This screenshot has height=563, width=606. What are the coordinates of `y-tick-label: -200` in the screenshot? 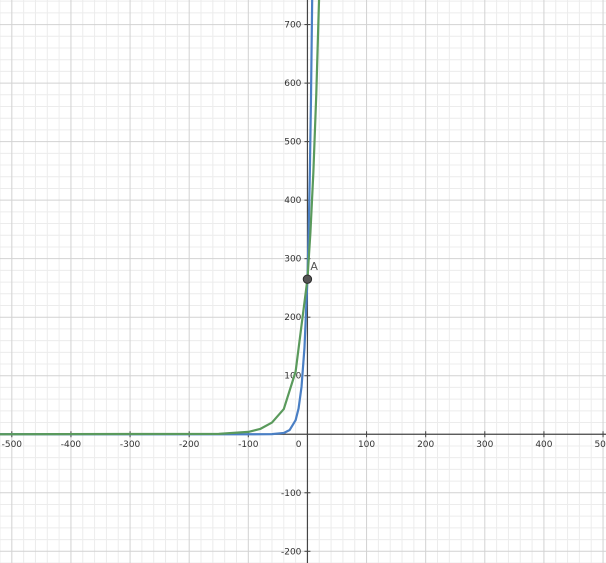 It's located at (291, 552).